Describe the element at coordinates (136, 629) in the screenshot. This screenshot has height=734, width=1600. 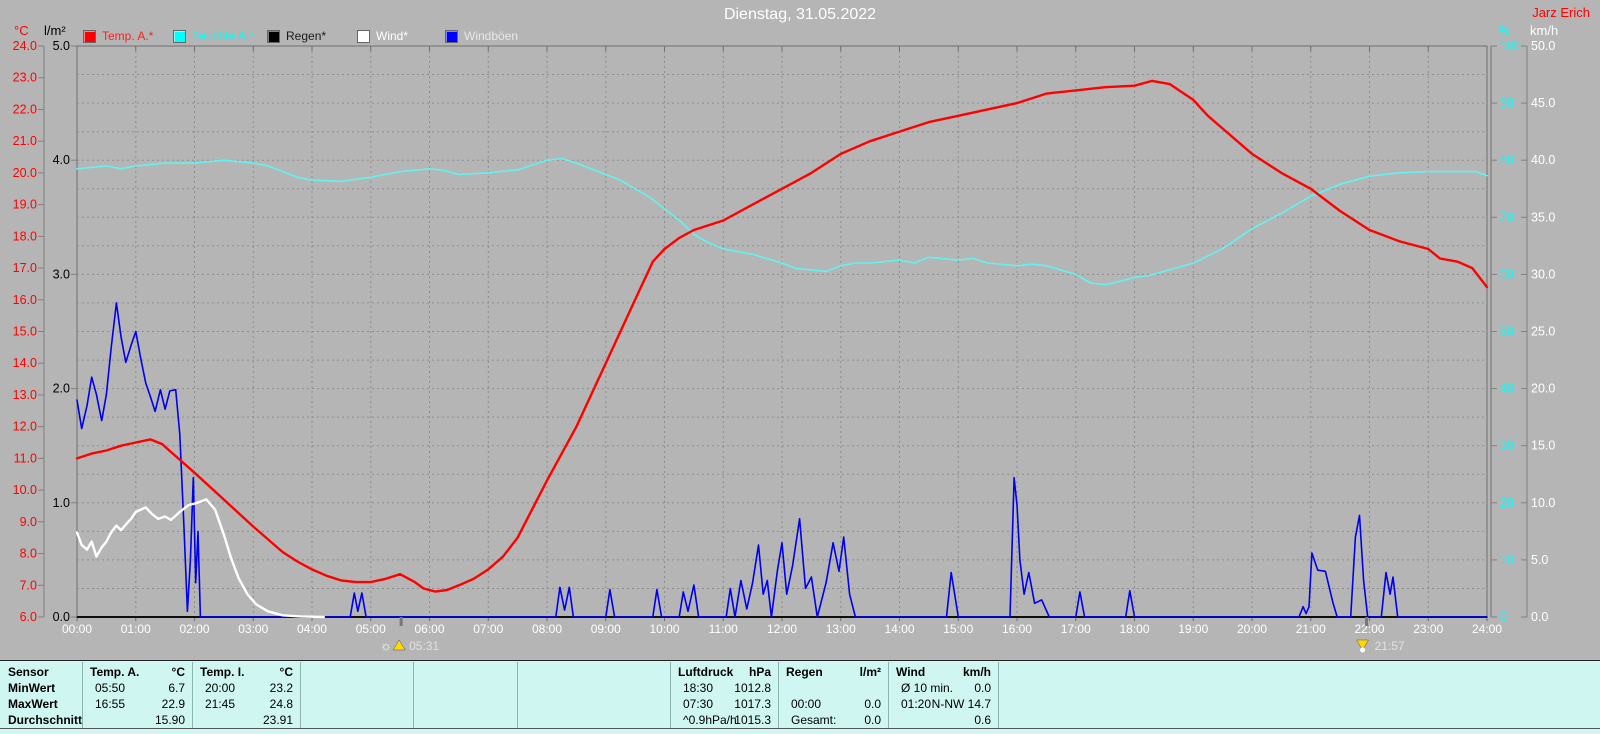
I see `time-tick-label: 01:00` at that location.